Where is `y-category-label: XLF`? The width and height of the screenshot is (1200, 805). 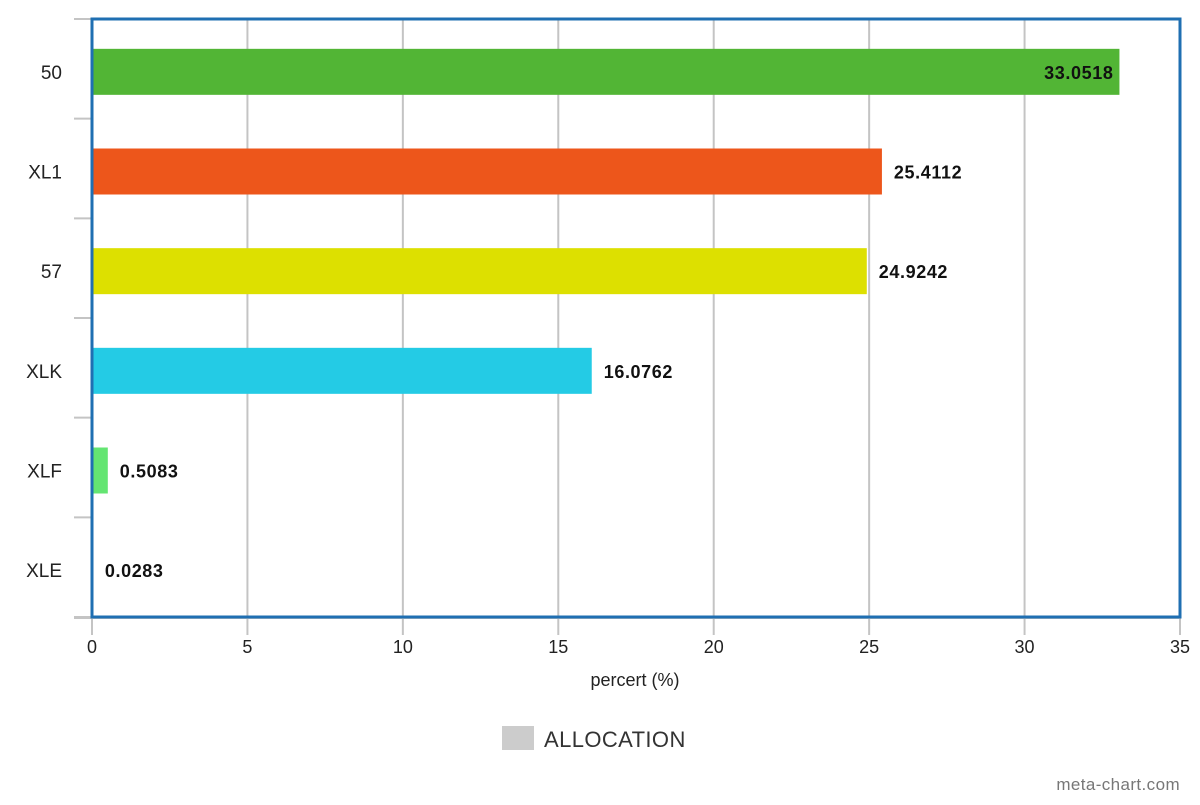 y-category-label: XLF is located at coordinates (44, 472).